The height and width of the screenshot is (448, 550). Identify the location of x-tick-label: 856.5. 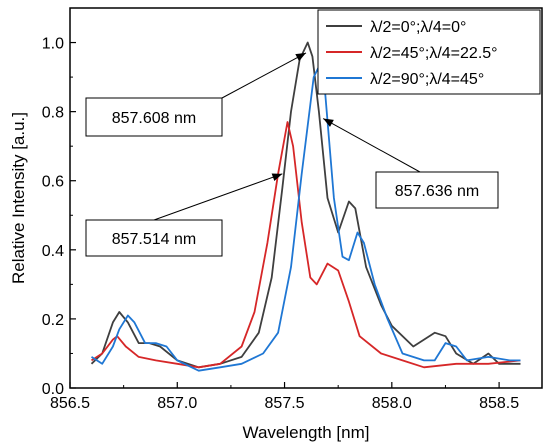
(70, 403).